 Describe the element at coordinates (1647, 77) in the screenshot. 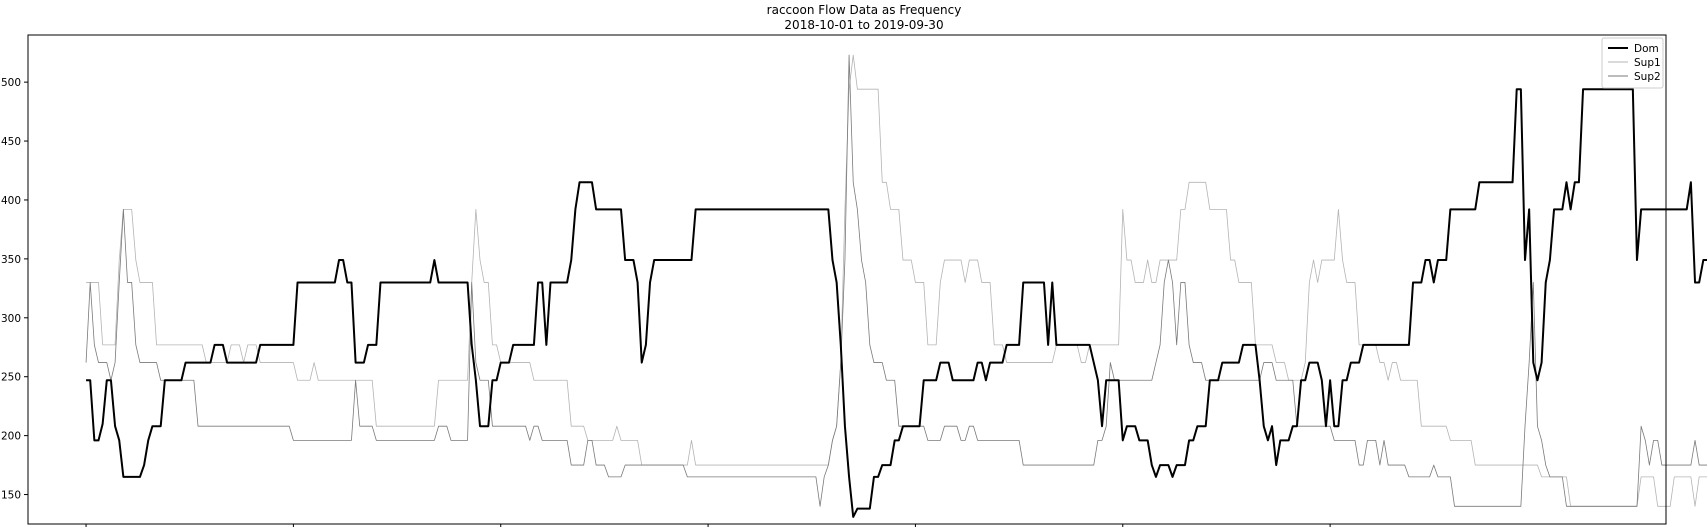

I see `legend-label-sup2: Sup2` at that location.